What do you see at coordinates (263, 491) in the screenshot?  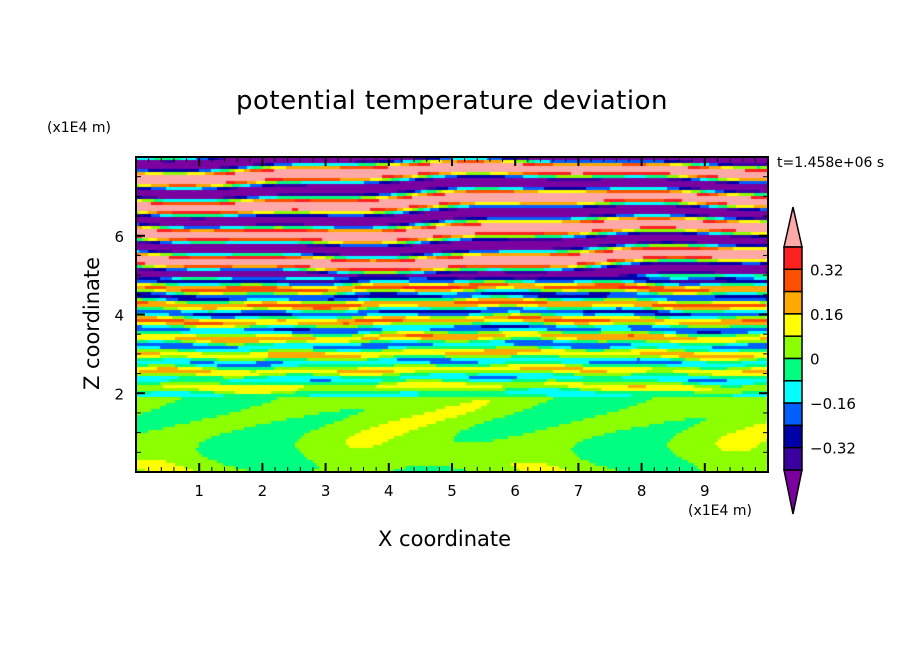 I see `x-tick-label: 2` at bounding box center [263, 491].